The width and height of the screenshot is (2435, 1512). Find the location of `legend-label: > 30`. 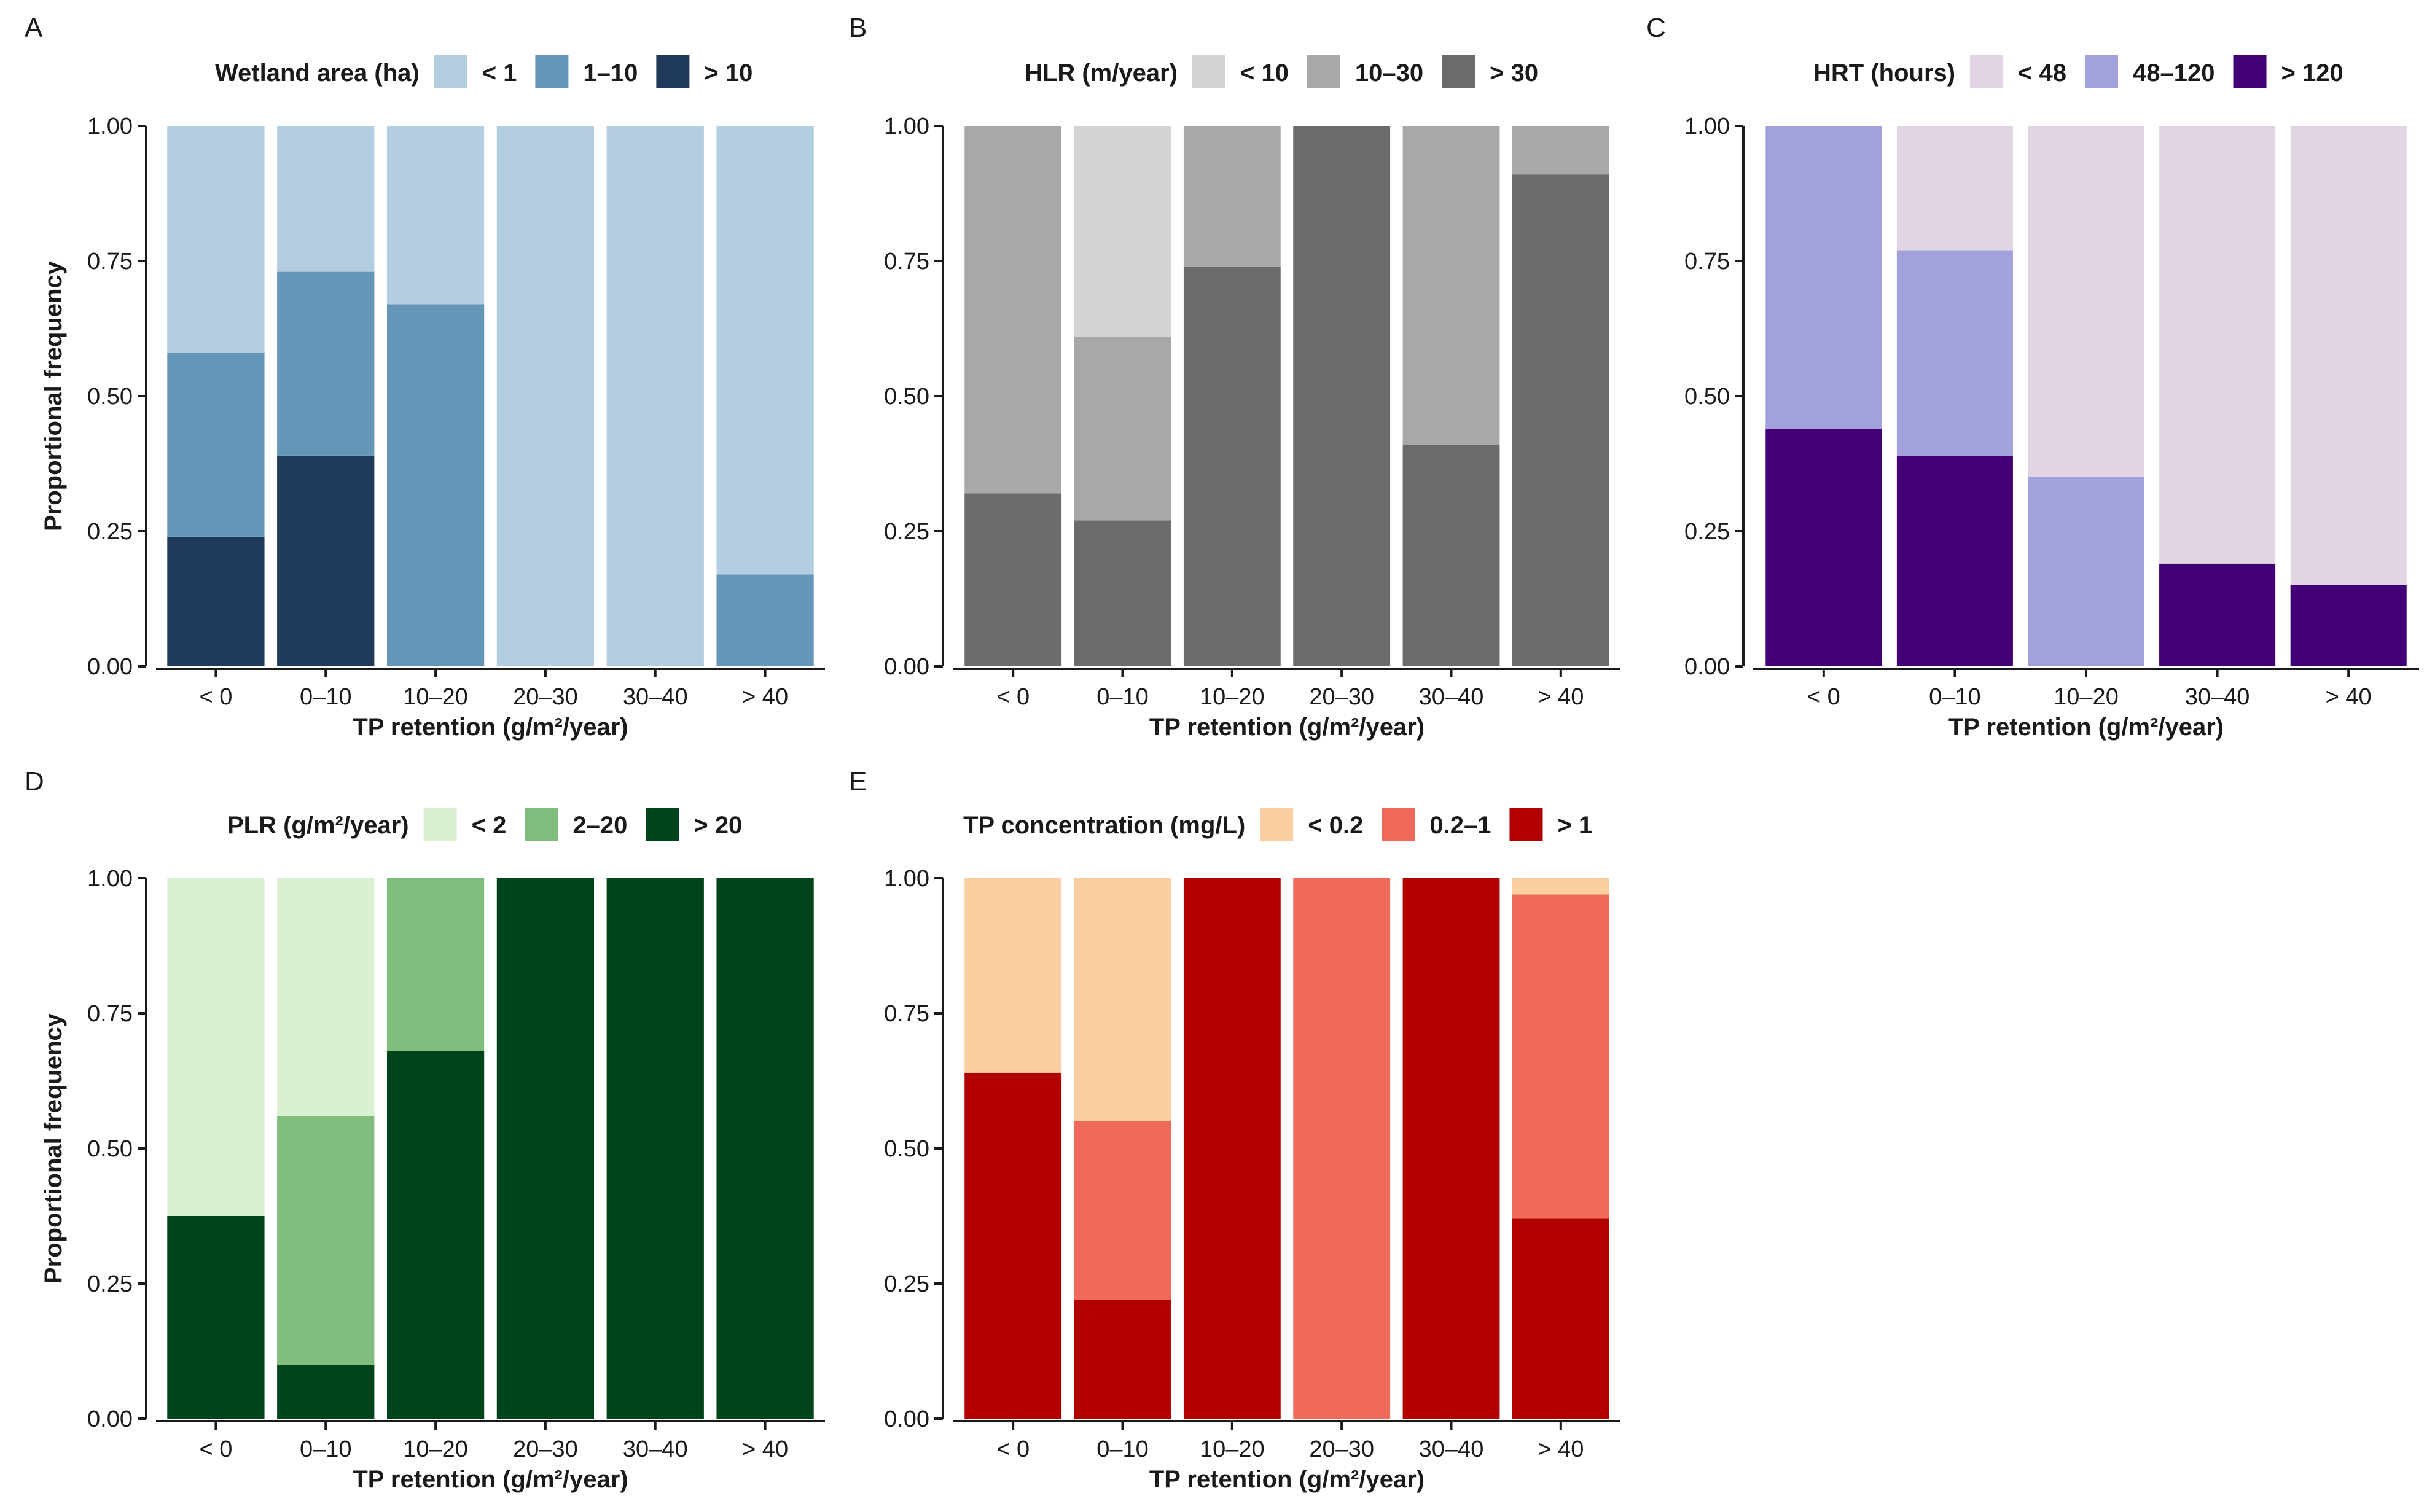

legend-label: > 30 is located at coordinates (1514, 73).